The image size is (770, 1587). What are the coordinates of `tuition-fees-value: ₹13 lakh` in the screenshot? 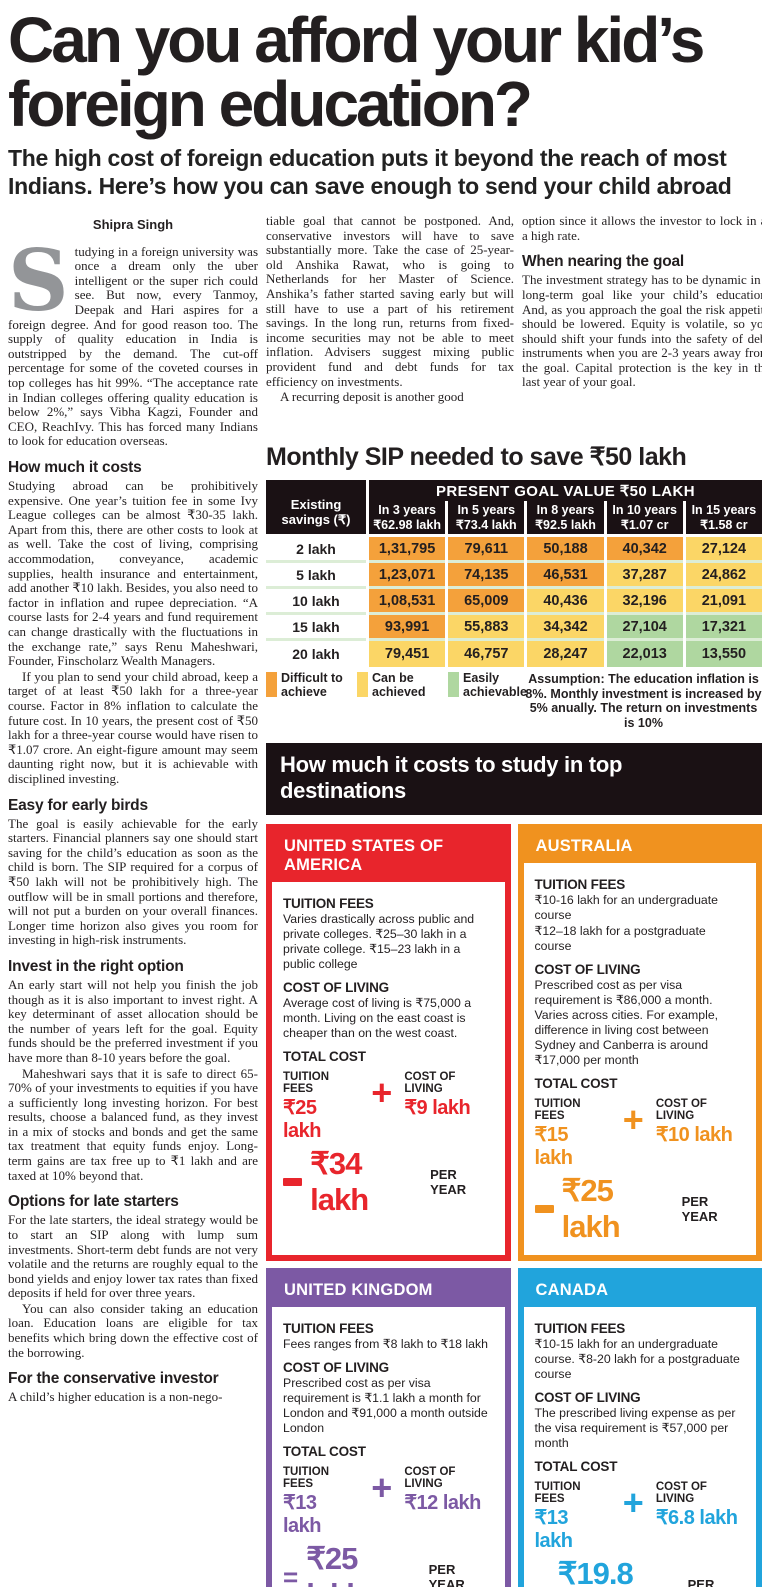 It's located at (302, 1515).